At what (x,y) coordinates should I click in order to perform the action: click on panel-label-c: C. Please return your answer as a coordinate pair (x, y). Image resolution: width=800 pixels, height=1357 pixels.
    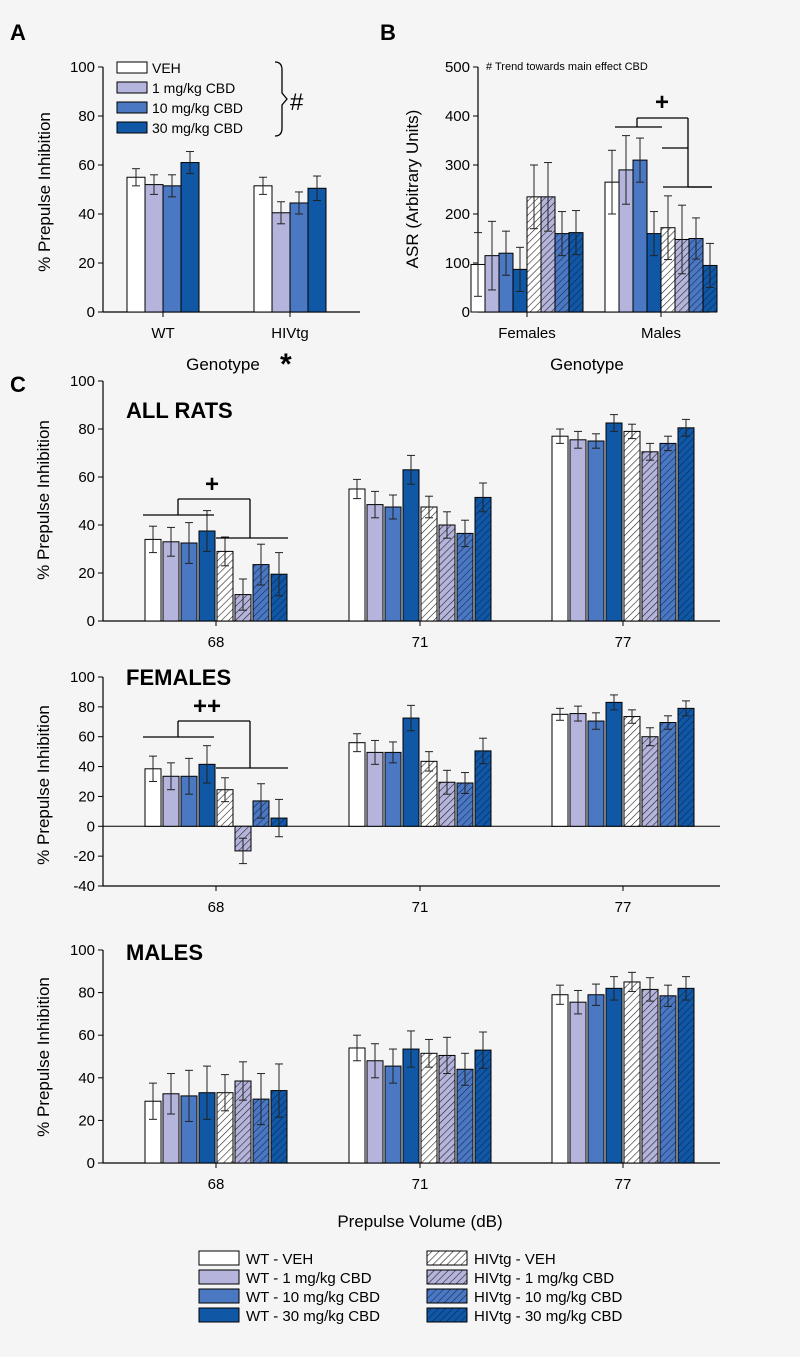
    Looking at the image, I should click on (18, 384).